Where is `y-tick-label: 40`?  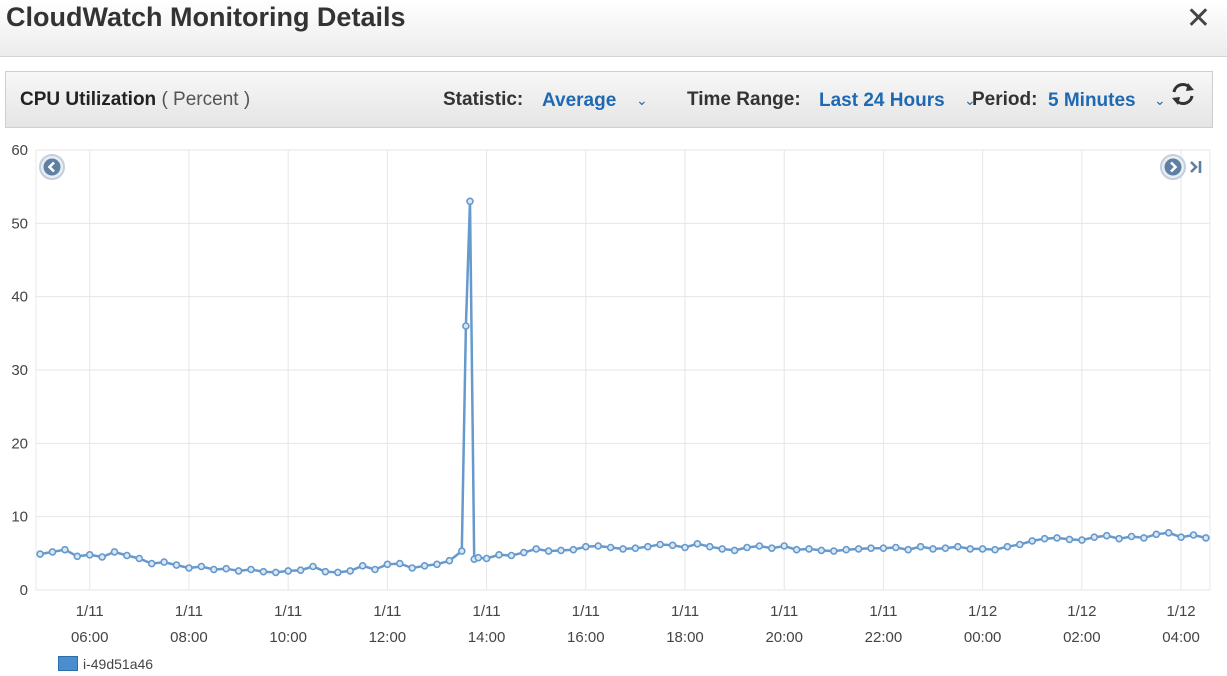 y-tick-label: 40 is located at coordinates (19, 297).